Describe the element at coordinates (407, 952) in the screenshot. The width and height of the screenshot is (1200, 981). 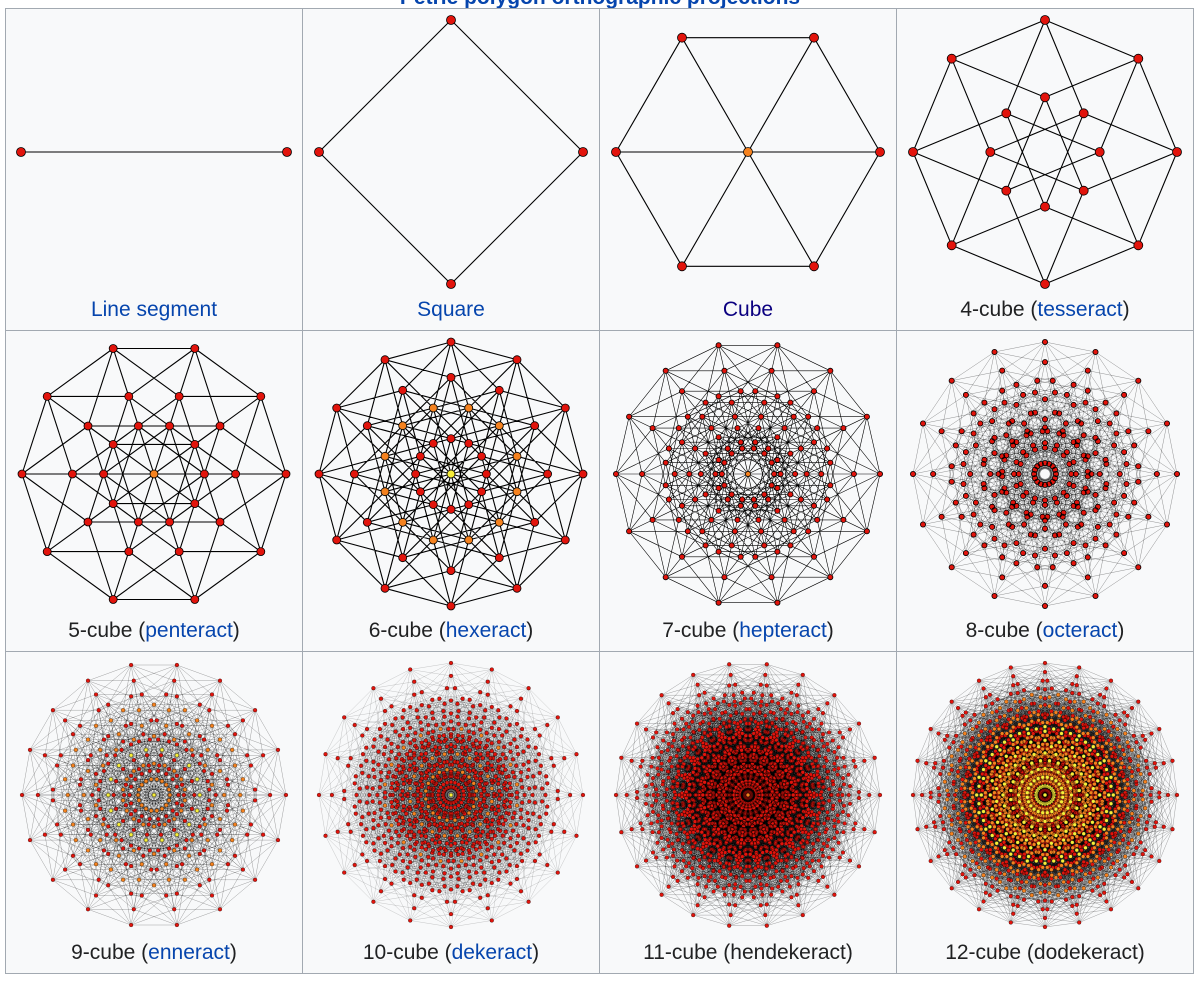
I see `caption-text: 10-cube (` at that location.